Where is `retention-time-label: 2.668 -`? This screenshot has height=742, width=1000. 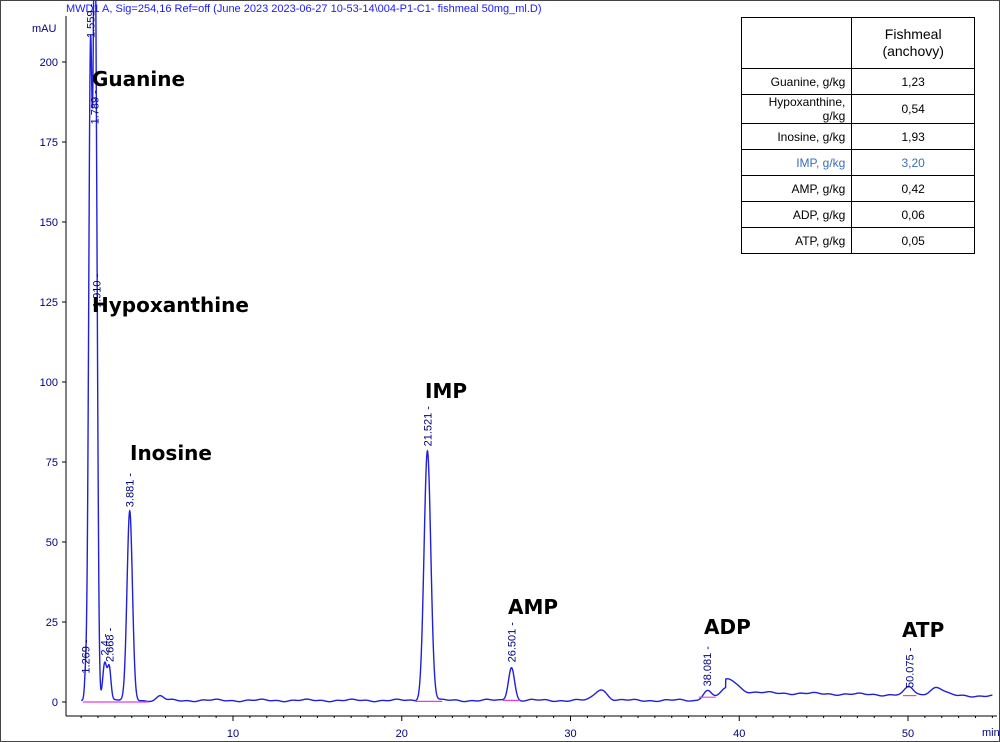 retention-time-label: 2.668 - is located at coordinates (110, 644).